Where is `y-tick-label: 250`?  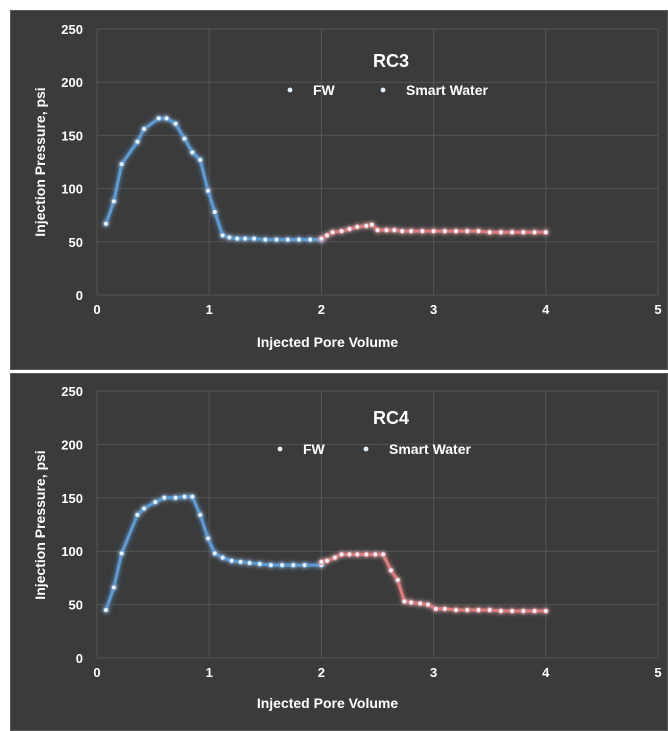
y-tick-label: 250 is located at coordinates (72, 391).